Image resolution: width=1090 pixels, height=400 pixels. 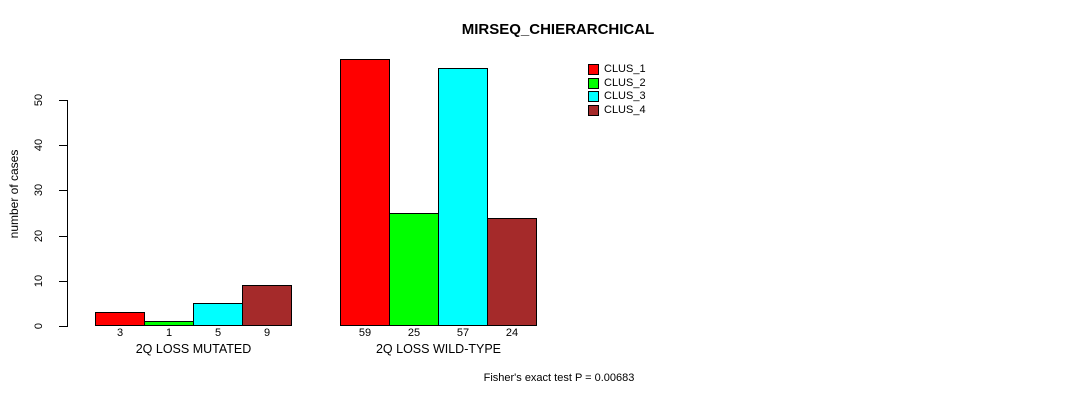 I want to click on bar-value-label: 3, so click(x=120, y=333).